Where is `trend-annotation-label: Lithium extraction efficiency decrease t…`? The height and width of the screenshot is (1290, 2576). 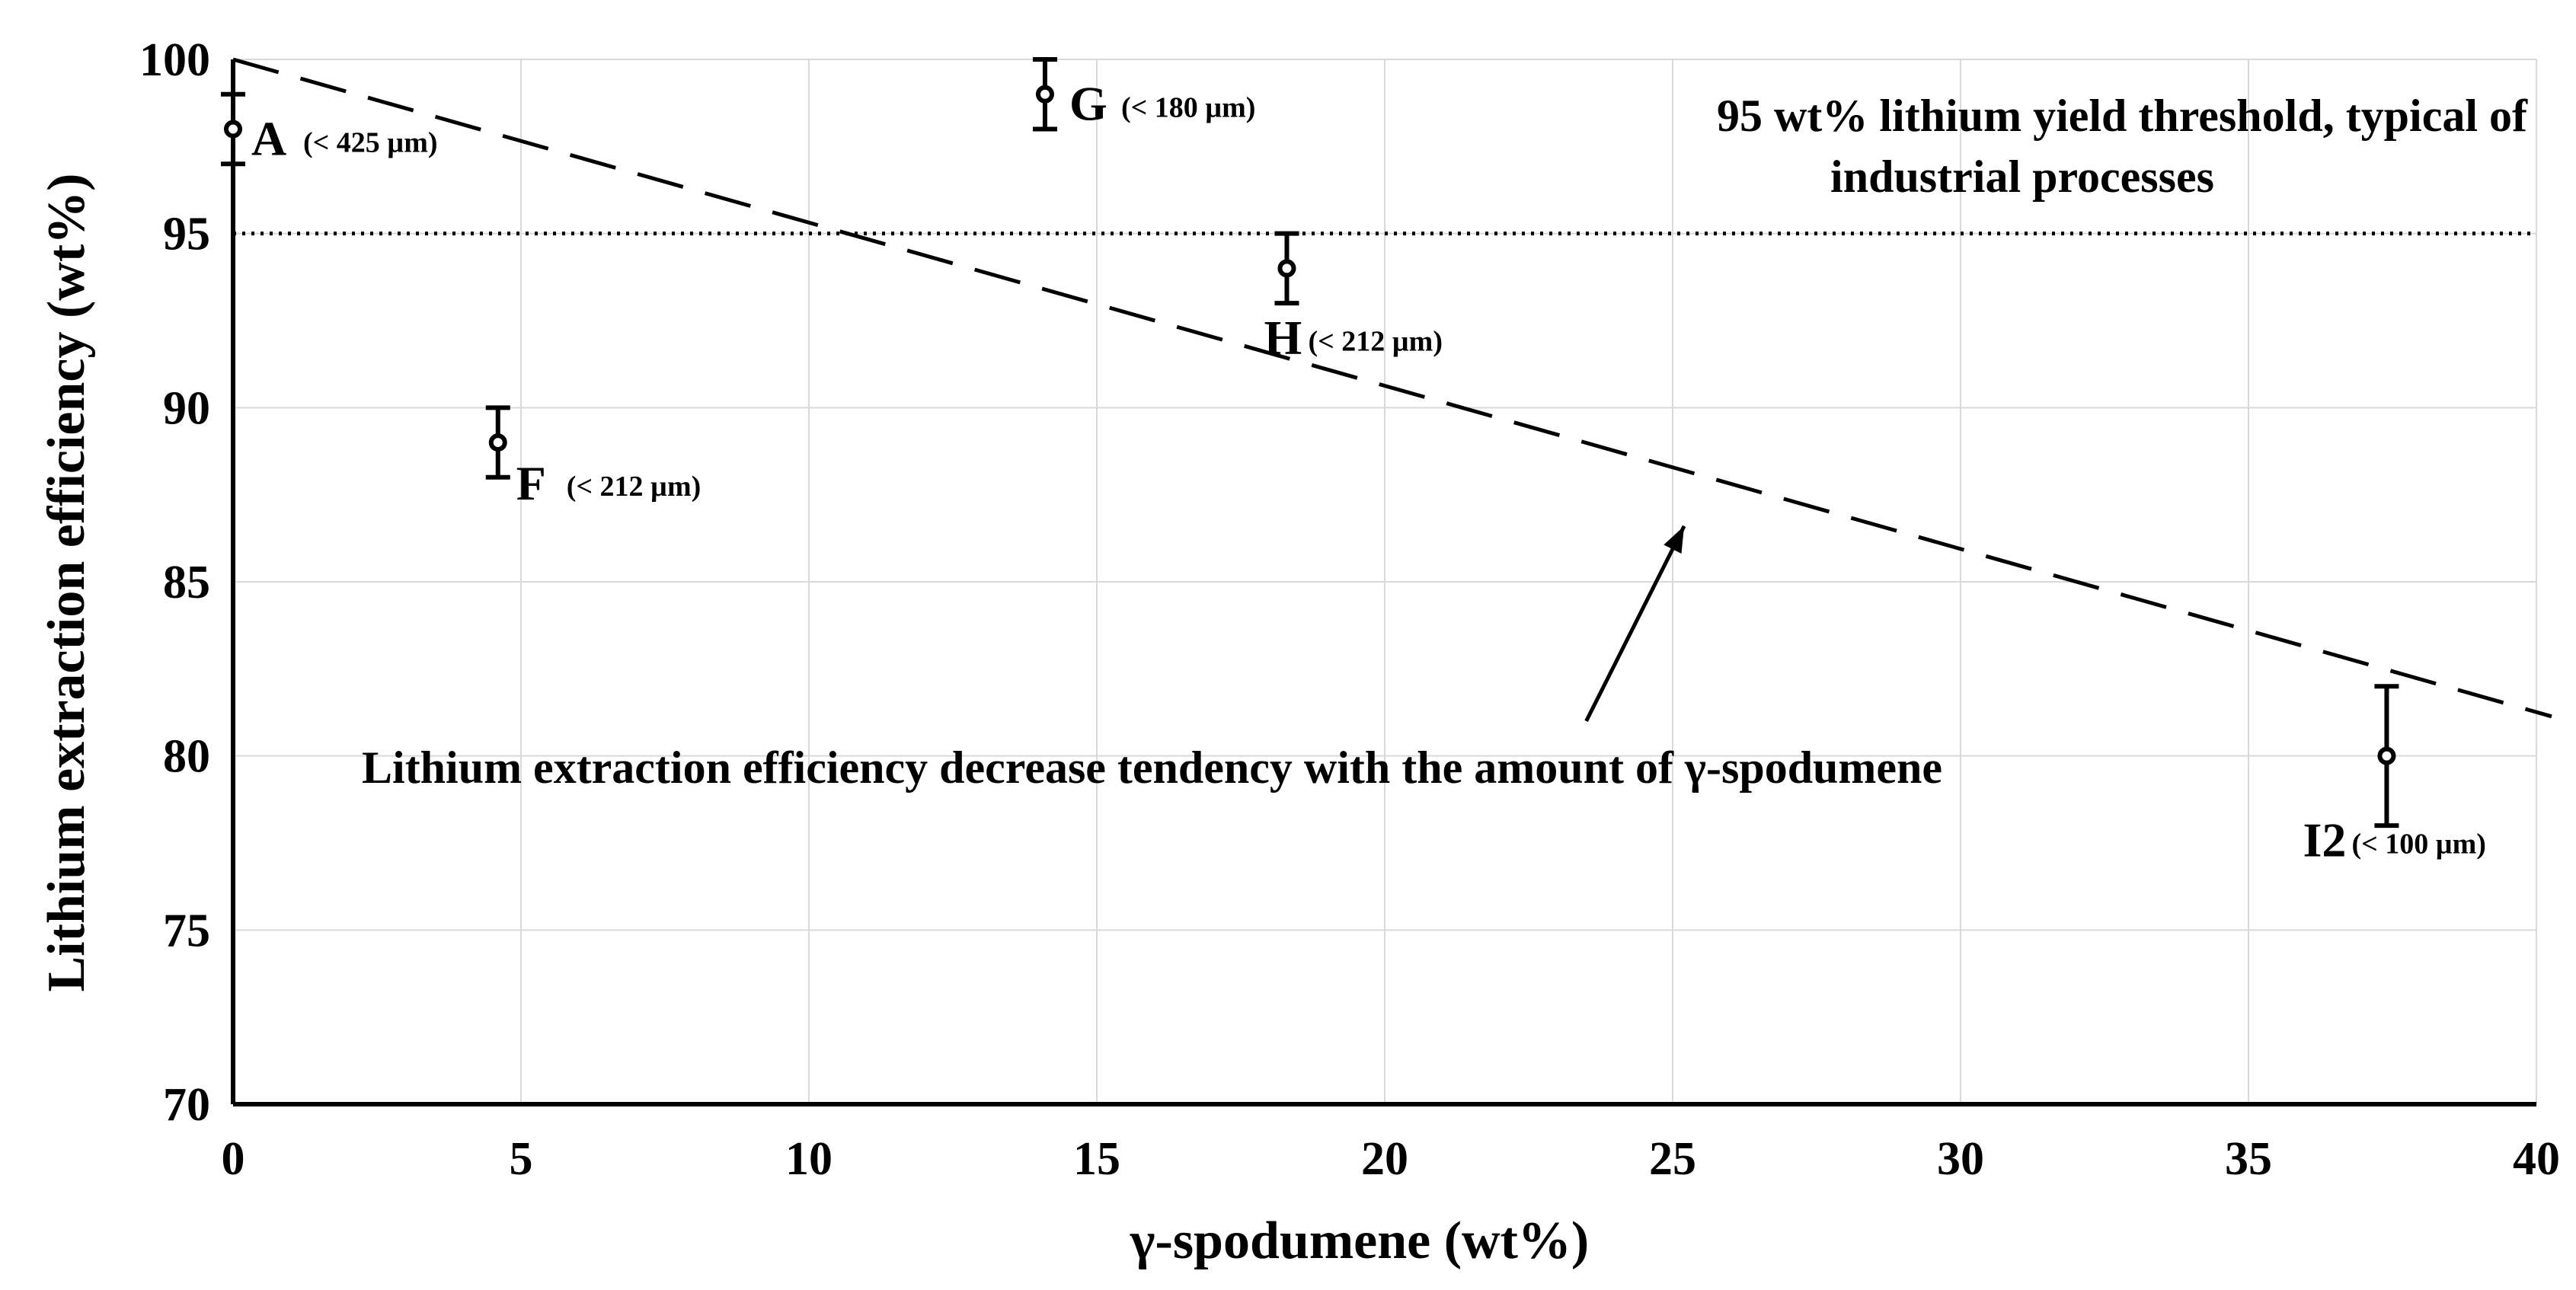 trend-annotation-label: Lithium extraction efficiency decrease t… is located at coordinates (1152, 767).